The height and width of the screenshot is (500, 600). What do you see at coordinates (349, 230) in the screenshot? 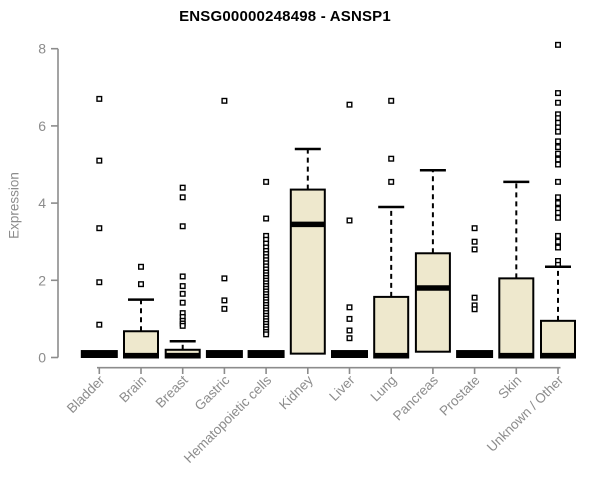
I see `box-liver` at bounding box center [349, 230].